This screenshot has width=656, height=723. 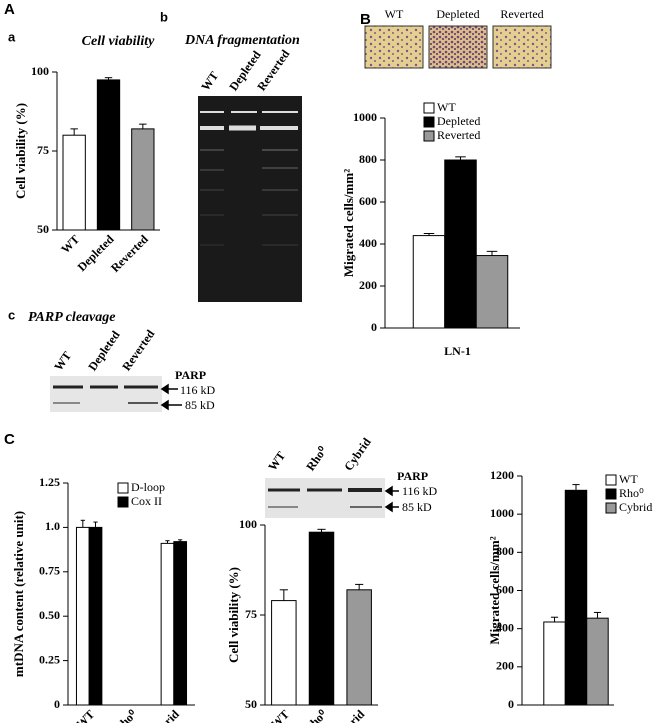 What do you see at coordinates (148, 487) in the screenshot?
I see `legend-label: D-loop` at bounding box center [148, 487].